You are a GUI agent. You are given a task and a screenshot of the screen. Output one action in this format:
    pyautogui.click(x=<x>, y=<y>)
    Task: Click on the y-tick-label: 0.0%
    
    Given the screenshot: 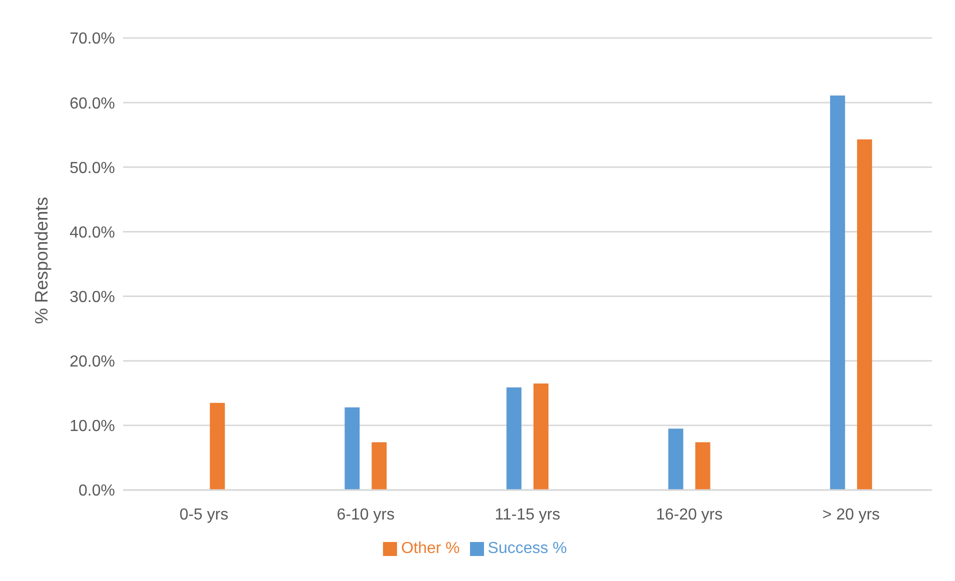 What is the action you would take?
    pyautogui.click(x=96, y=491)
    